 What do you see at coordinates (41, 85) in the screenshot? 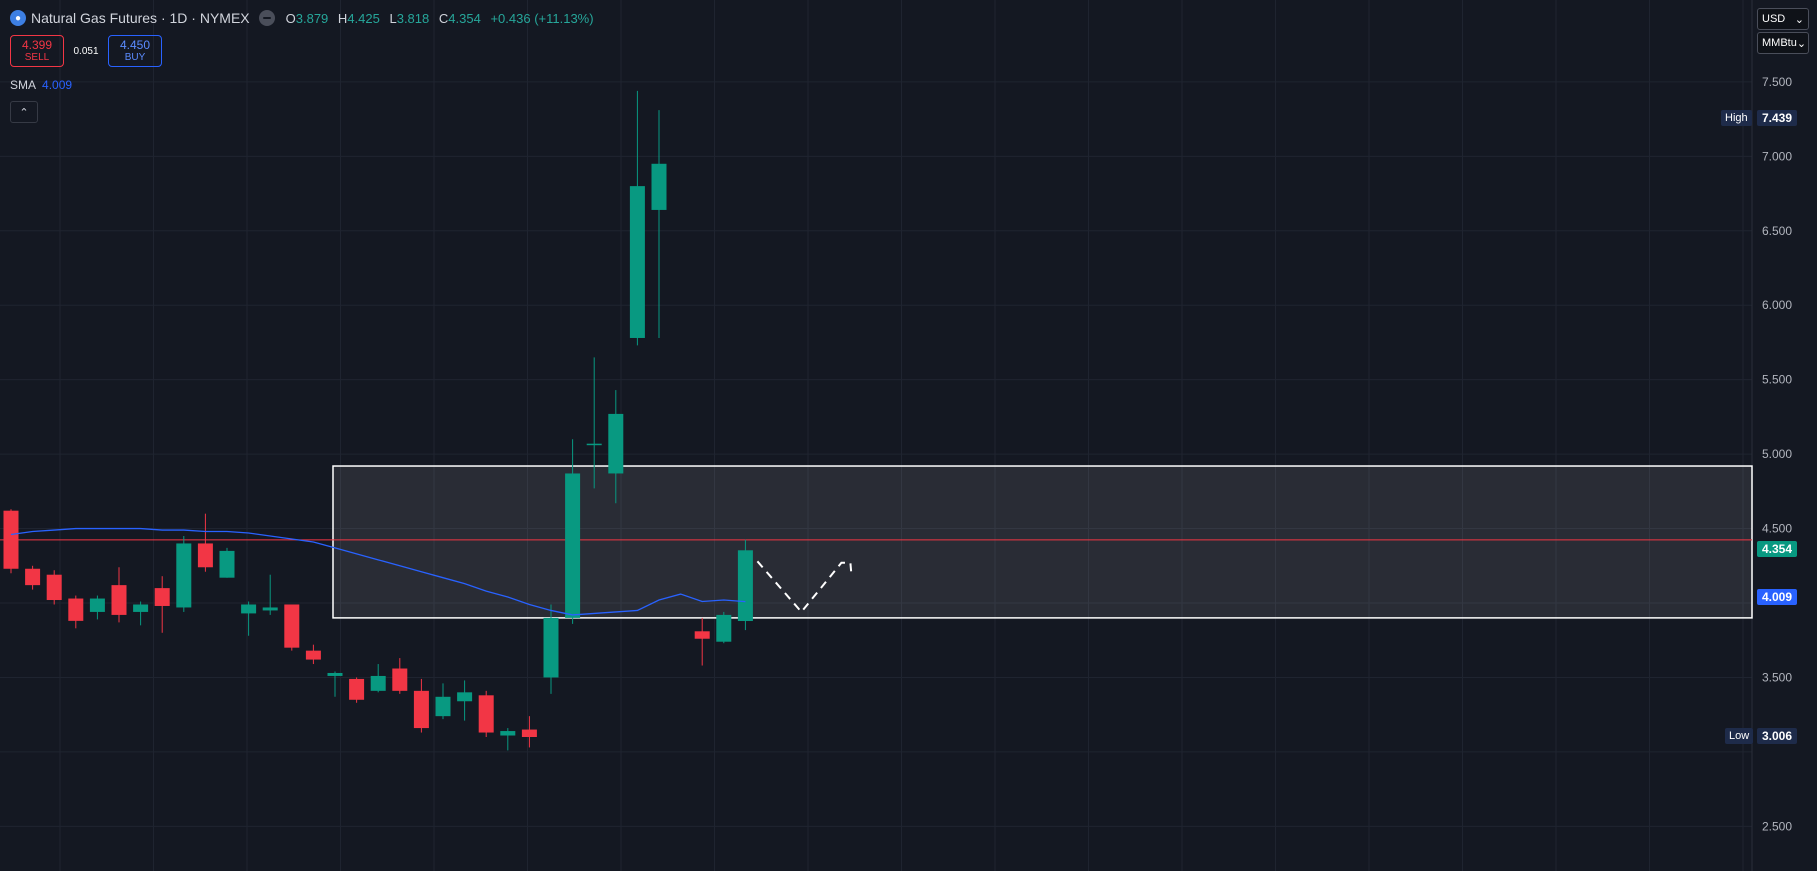
I see `sma-legend: SMA 4.009` at bounding box center [41, 85].